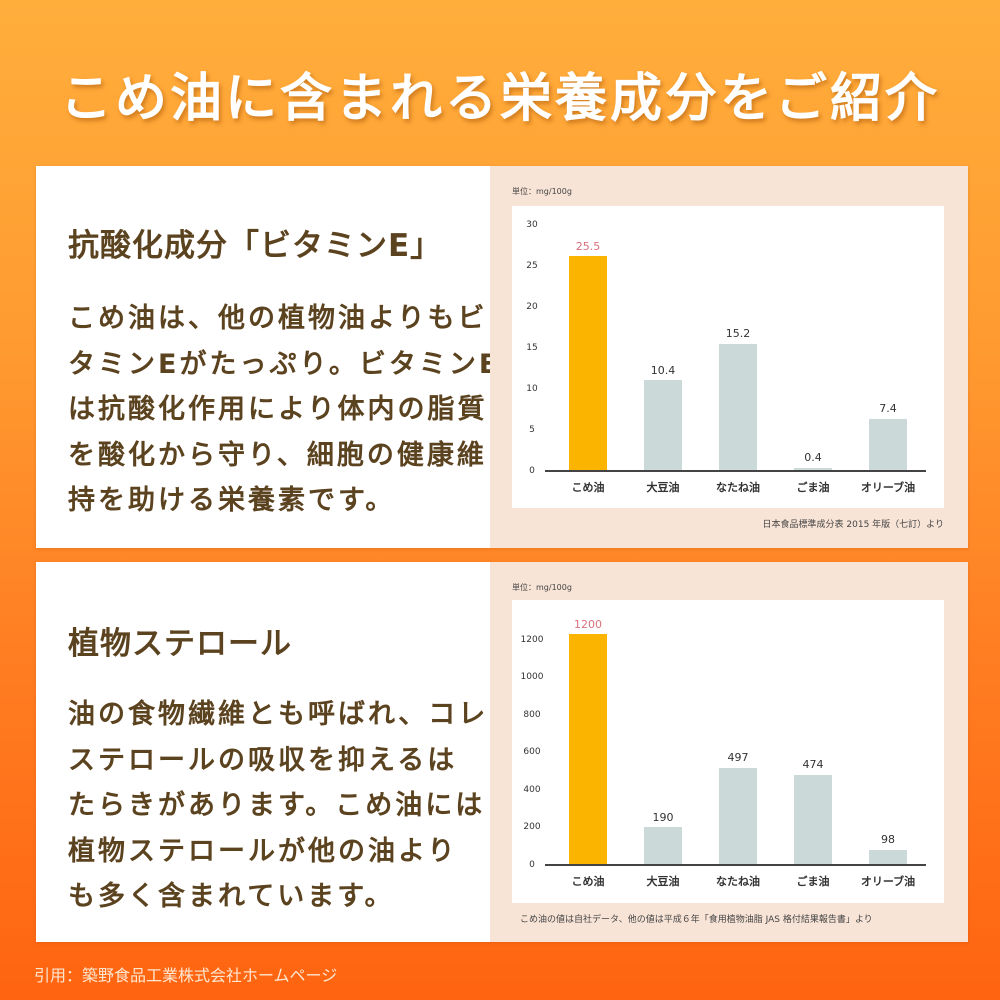  I want to click on y-tick: 25, so click(532, 266).